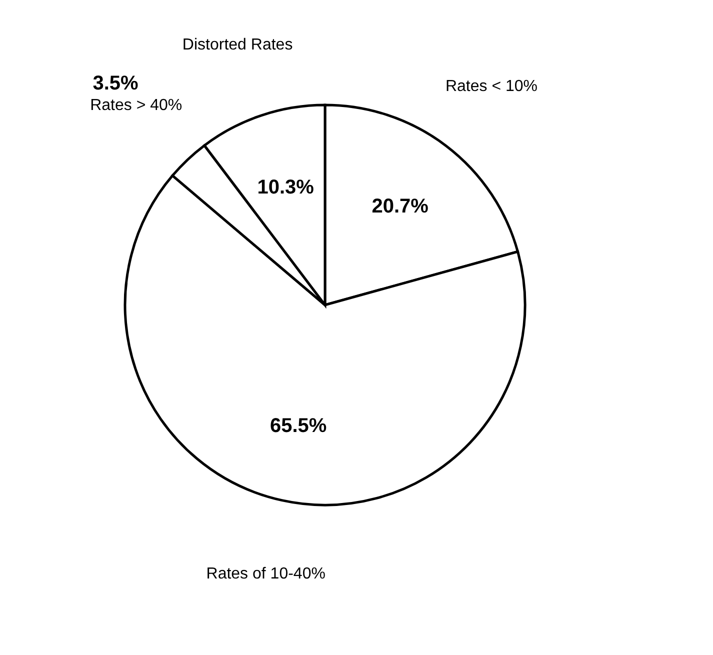 The image size is (713, 655). What do you see at coordinates (298, 426) in the screenshot?
I see `data-label: 65.5%` at bounding box center [298, 426].